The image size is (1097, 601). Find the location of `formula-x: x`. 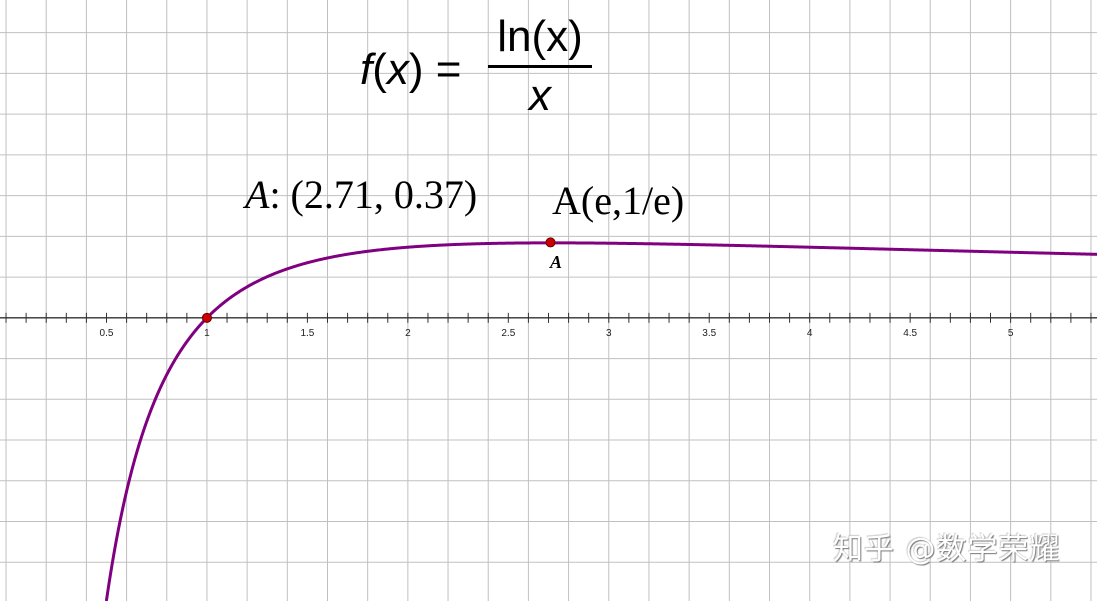

formula-x: x is located at coordinates (397, 69).